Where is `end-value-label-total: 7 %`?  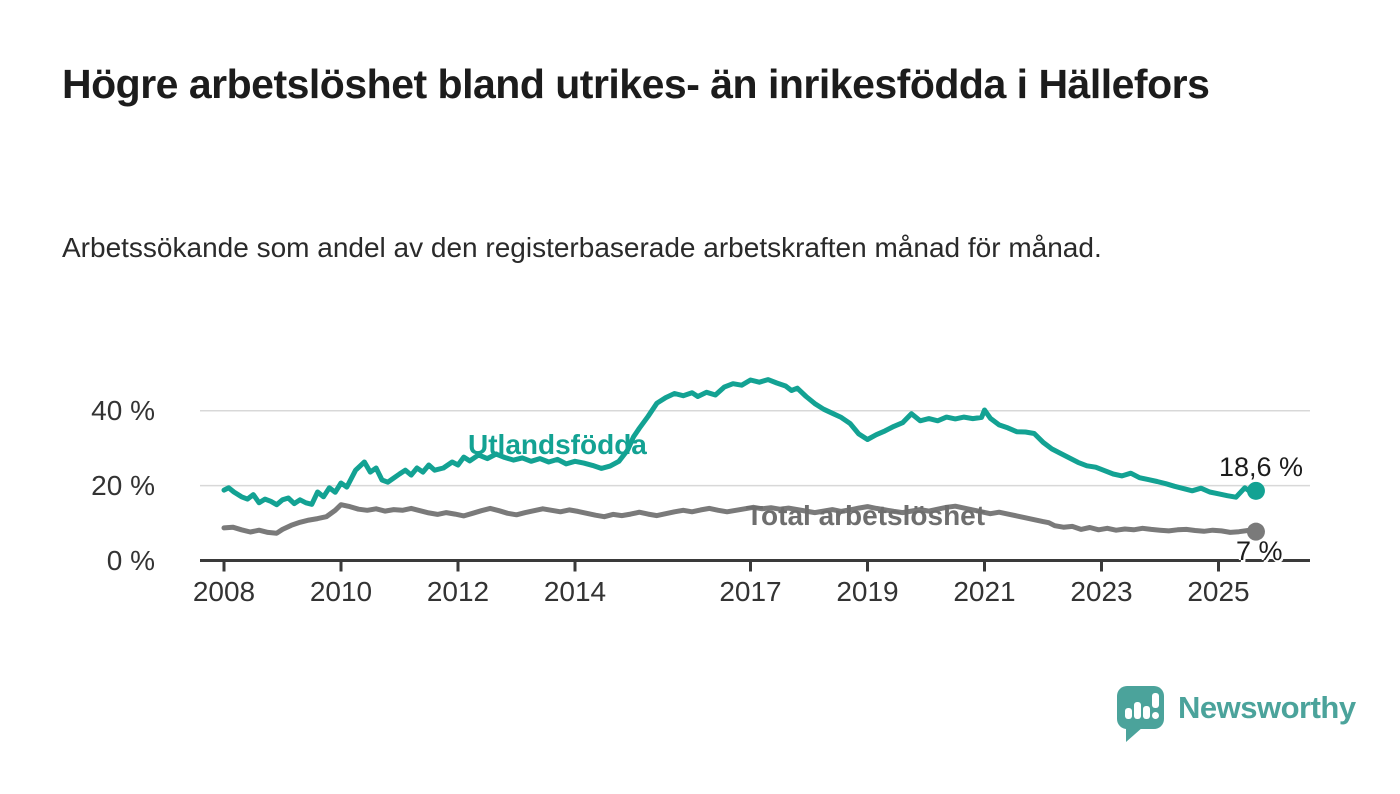 end-value-label-total: 7 % is located at coordinates (1259, 551).